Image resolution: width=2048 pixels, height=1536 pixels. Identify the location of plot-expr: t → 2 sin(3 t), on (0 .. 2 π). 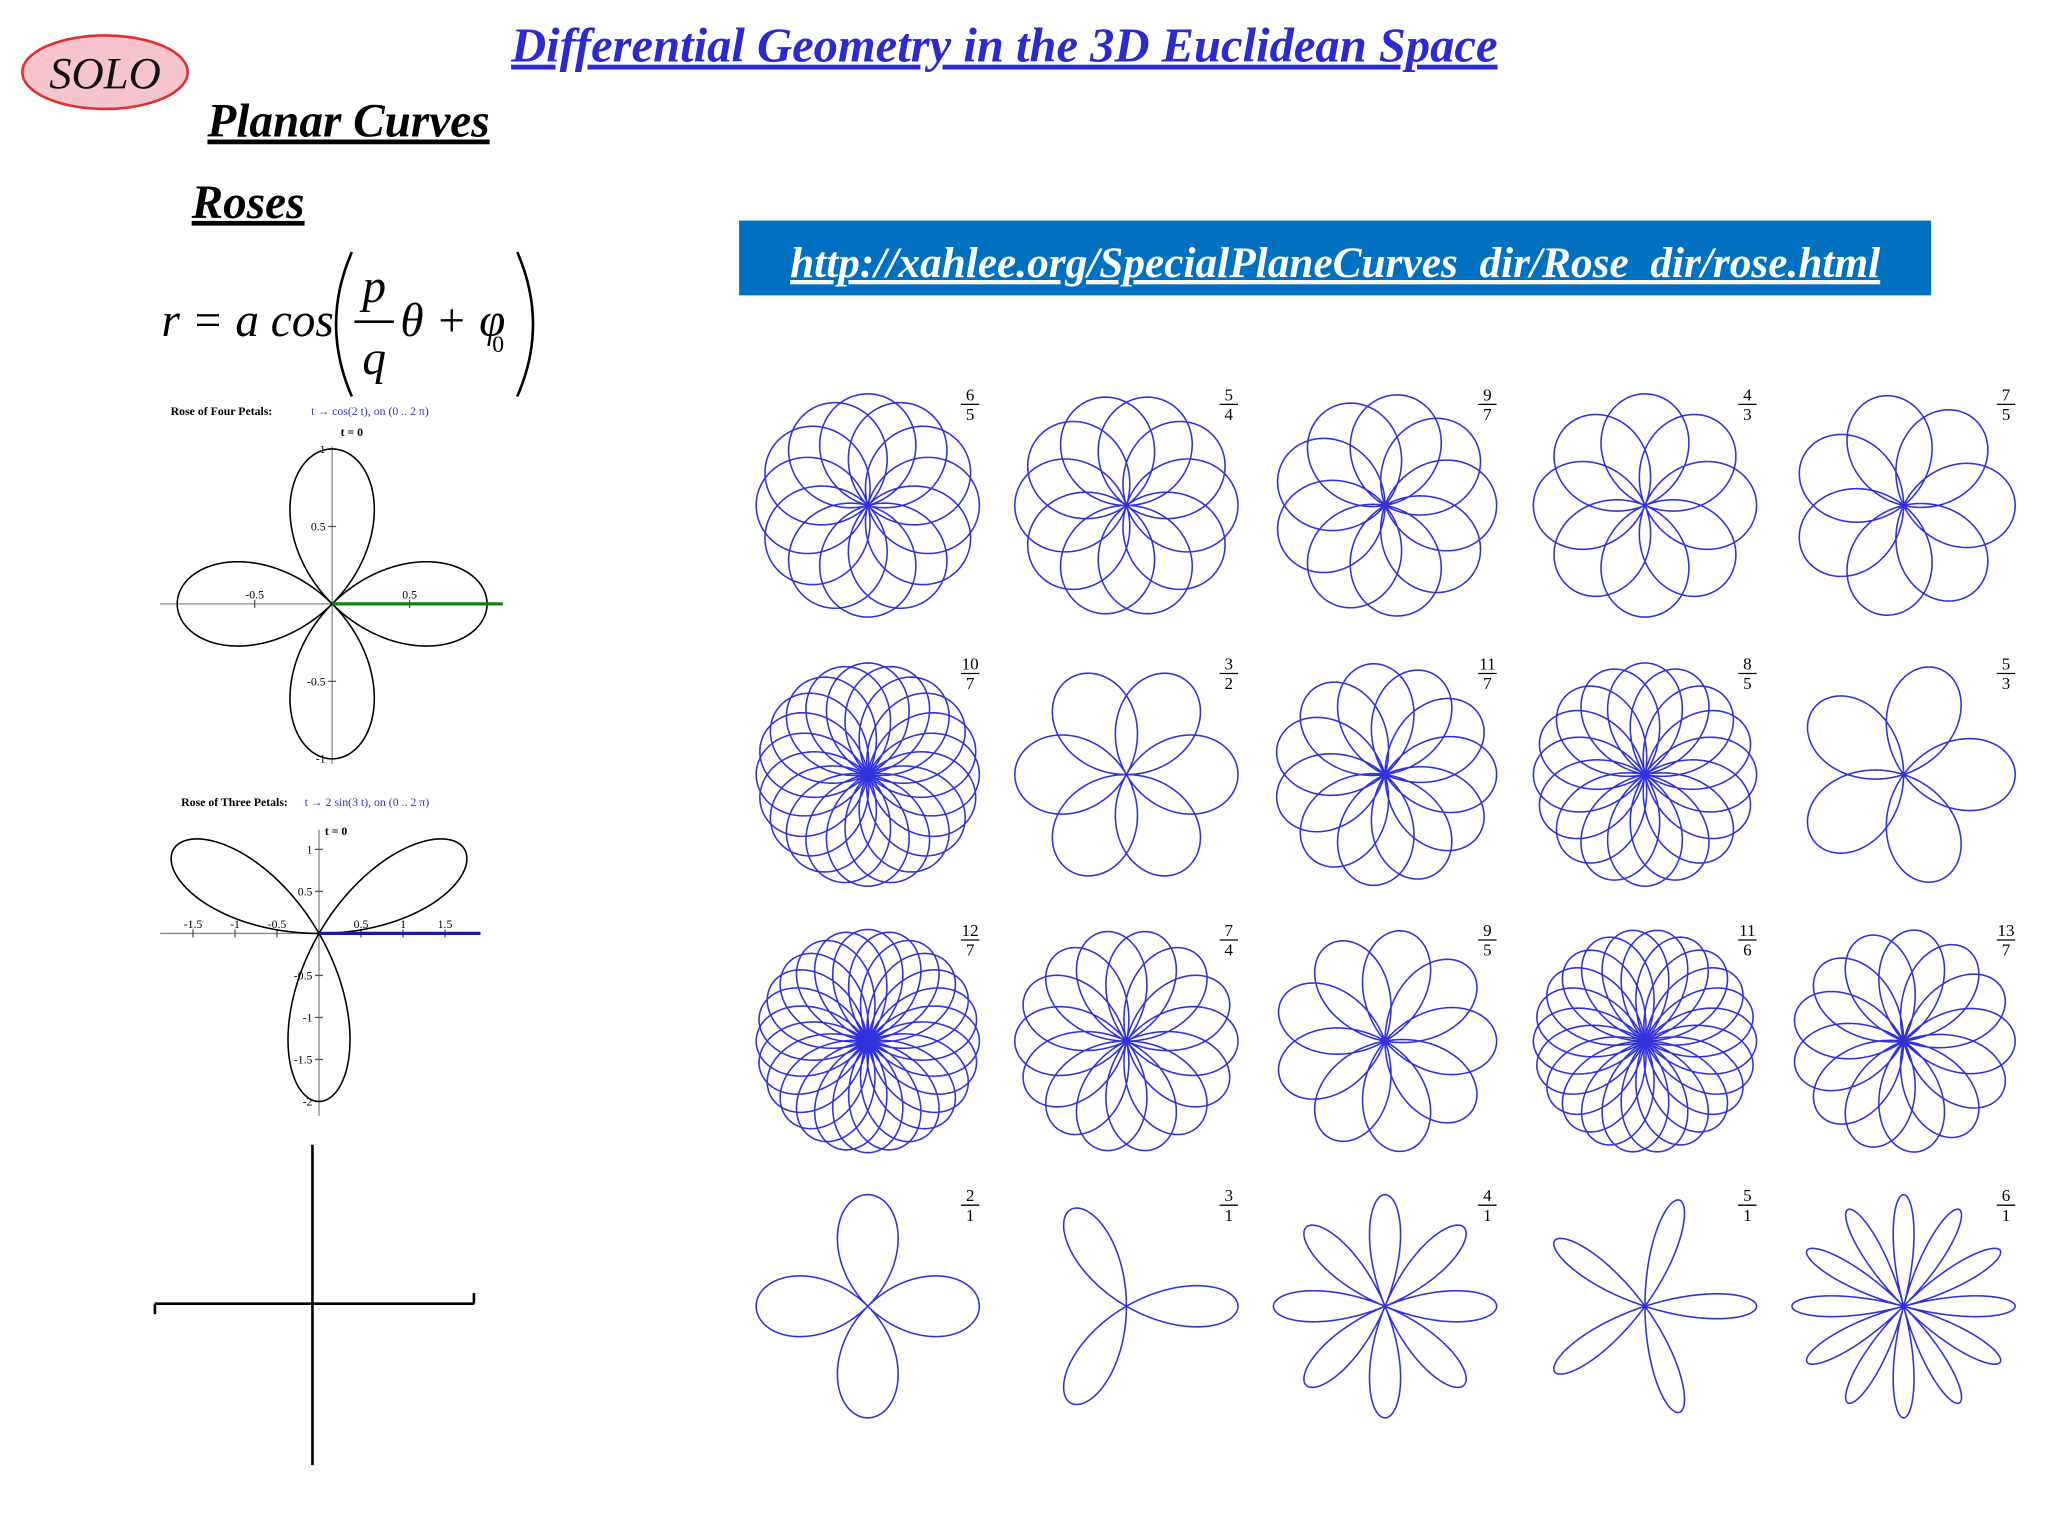
(367, 802).